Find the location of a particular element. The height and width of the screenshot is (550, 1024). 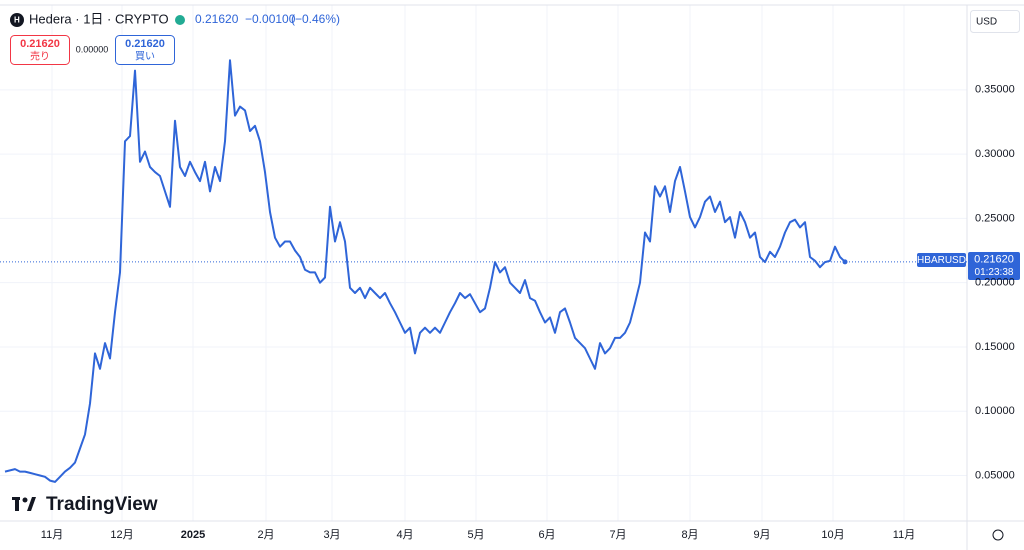

symbol-icon-glyph: H is located at coordinates (17, 20).